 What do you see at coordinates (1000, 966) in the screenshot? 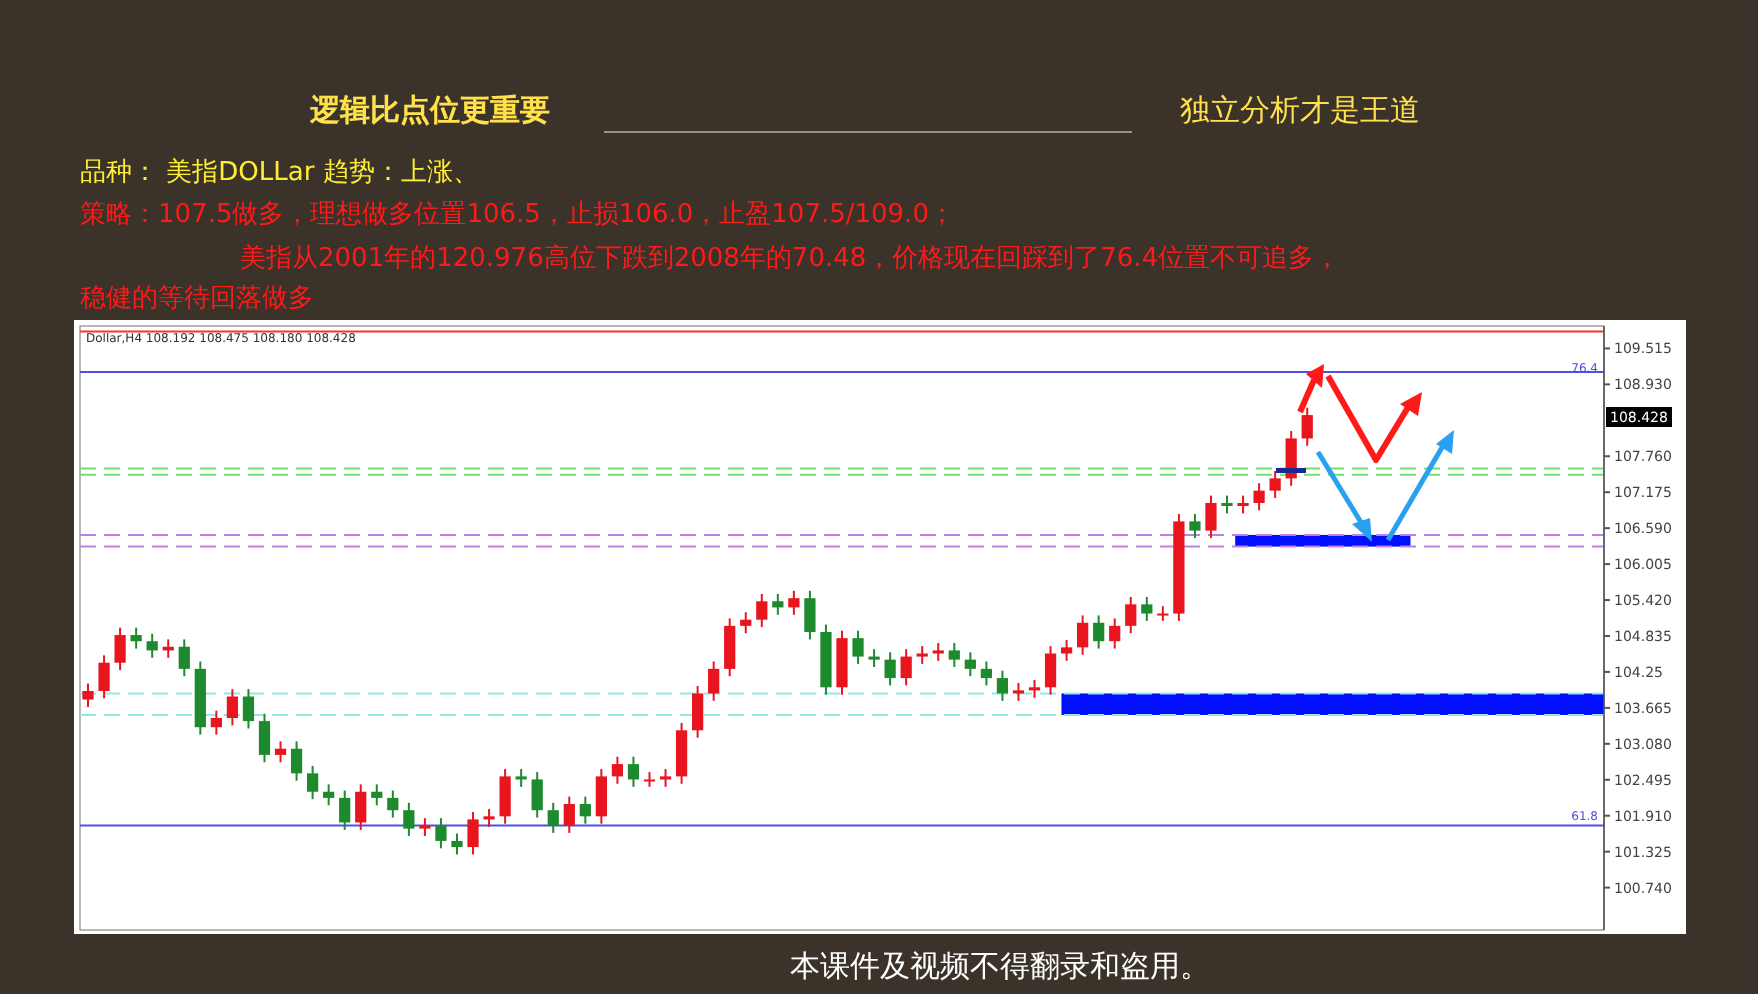
I see `text: 本课件及视频不得翻录和盗用。` at bounding box center [1000, 966].